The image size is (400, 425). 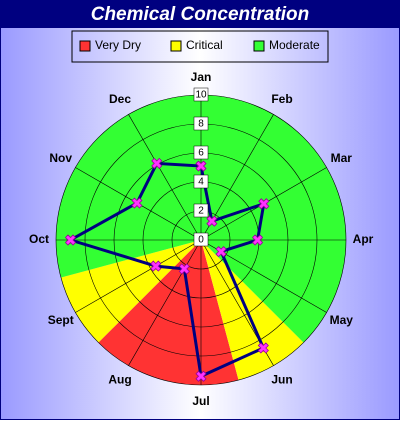 What do you see at coordinates (204, 45) in the screenshot?
I see `legend-label: Critical` at bounding box center [204, 45].